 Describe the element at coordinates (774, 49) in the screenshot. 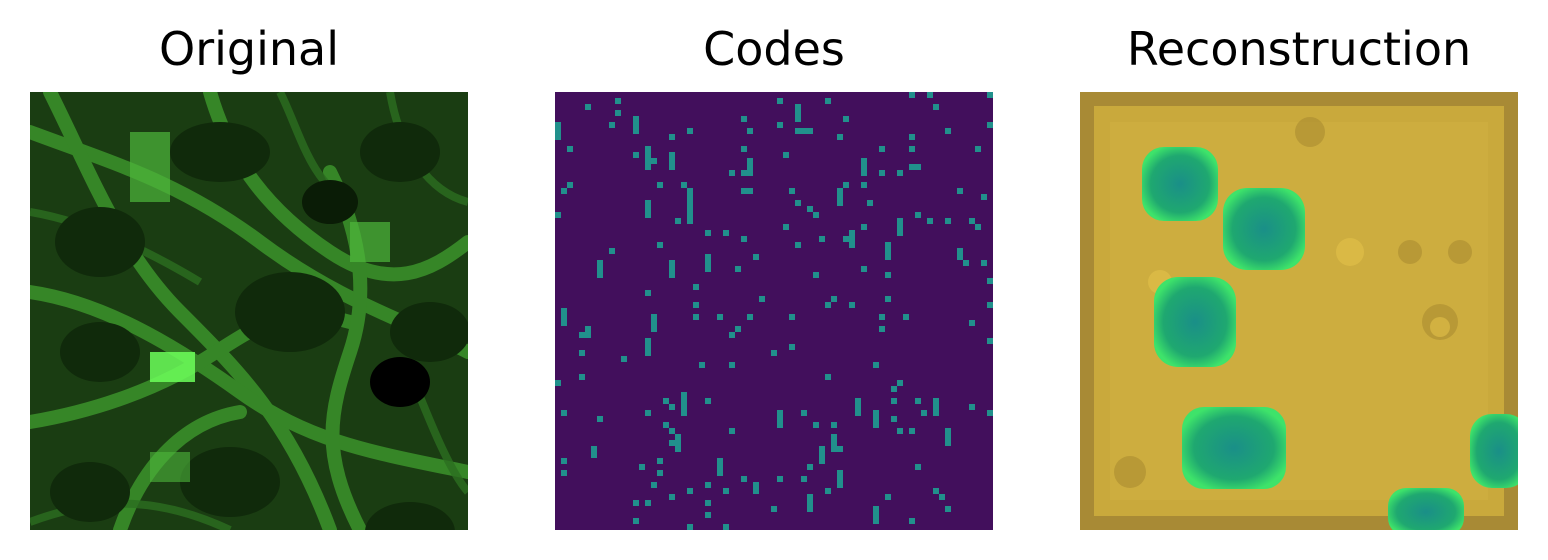

I see `codes-title: Codes` at that location.